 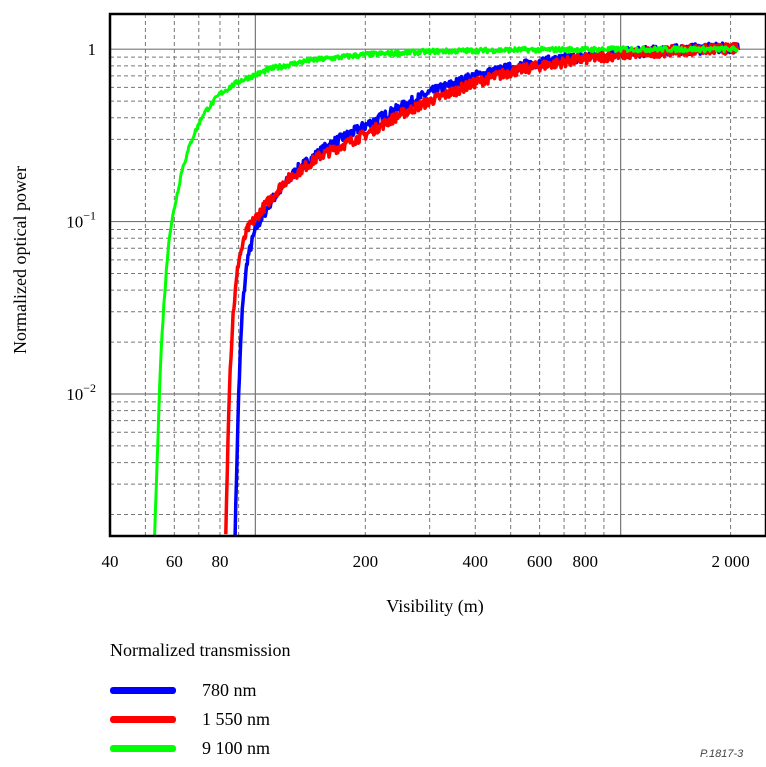 I want to click on y-axis-title: Normalized optical power, so click(x=20, y=260).